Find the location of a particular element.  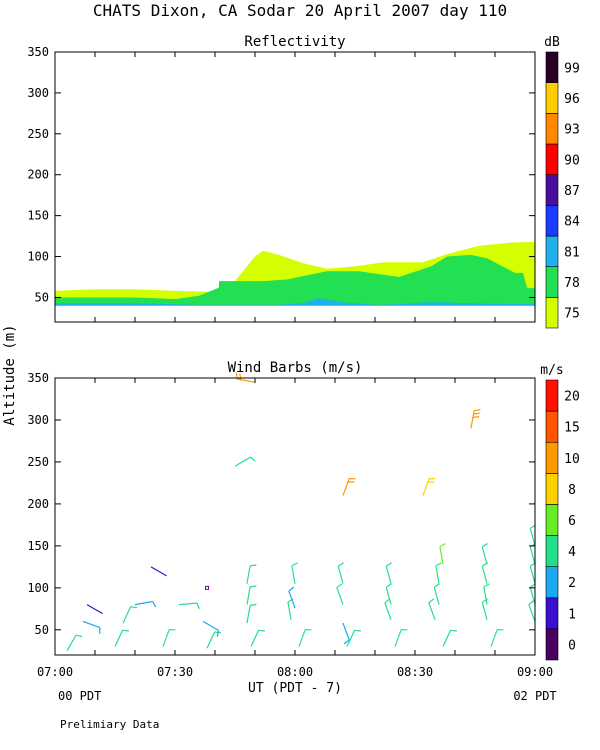

preliminary-note: Prelimiary Data is located at coordinates (109, 724).